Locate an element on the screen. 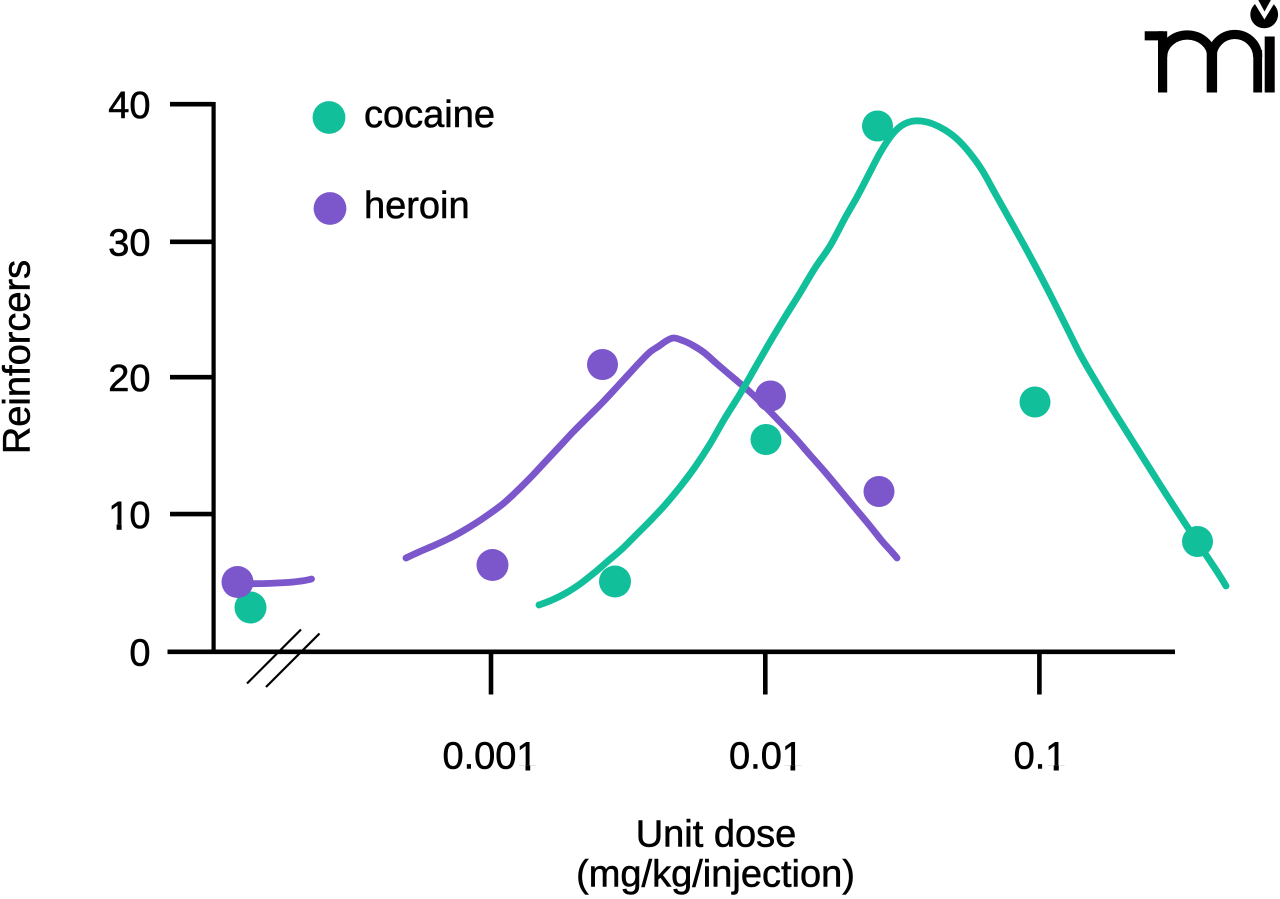 This screenshot has height=899, width=1280. svg-text: 40 is located at coordinates (129, 106).